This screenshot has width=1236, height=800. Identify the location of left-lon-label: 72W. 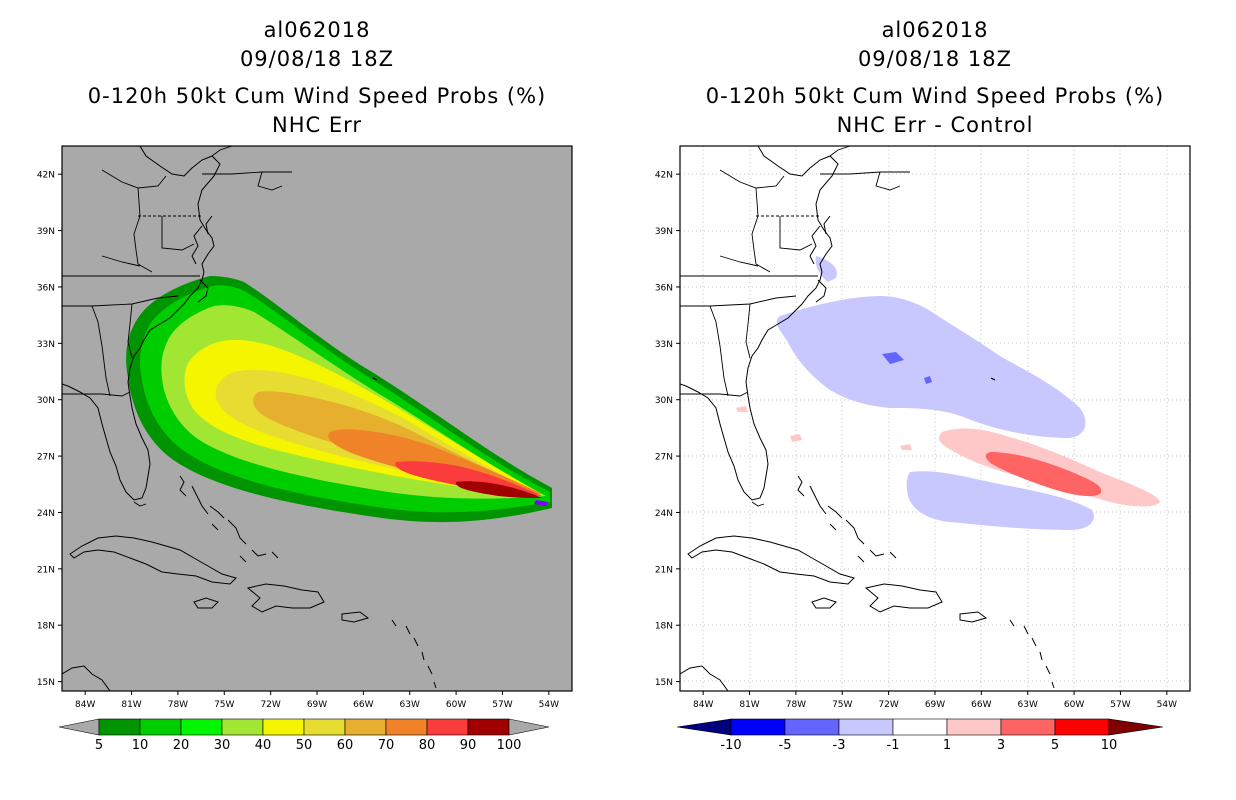
(270, 705).